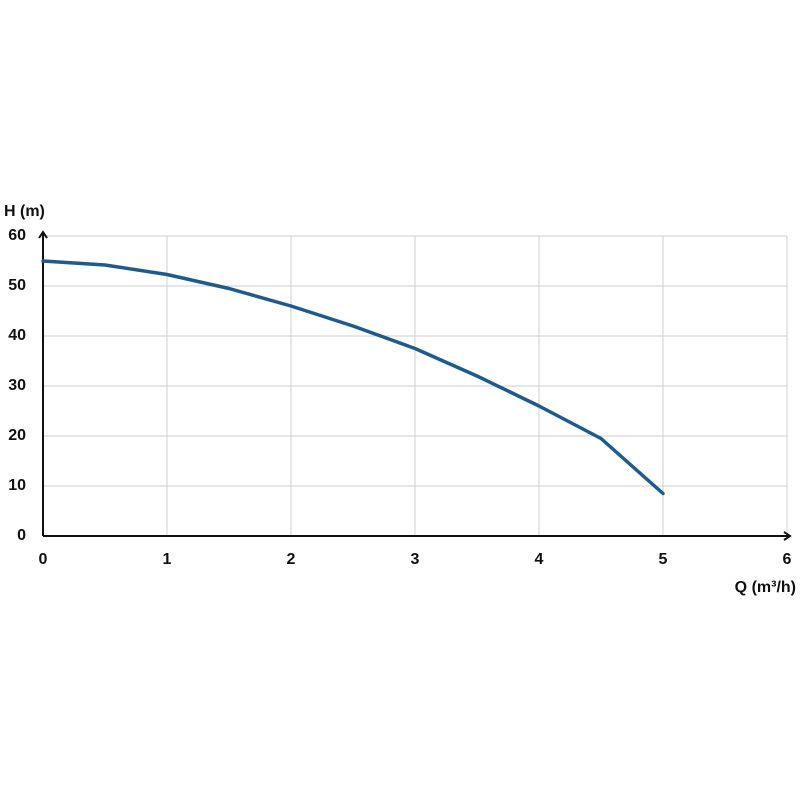 The height and width of the screenshot is (800, 800). I want to click on x-tick-label: 3, so click(415, 559).